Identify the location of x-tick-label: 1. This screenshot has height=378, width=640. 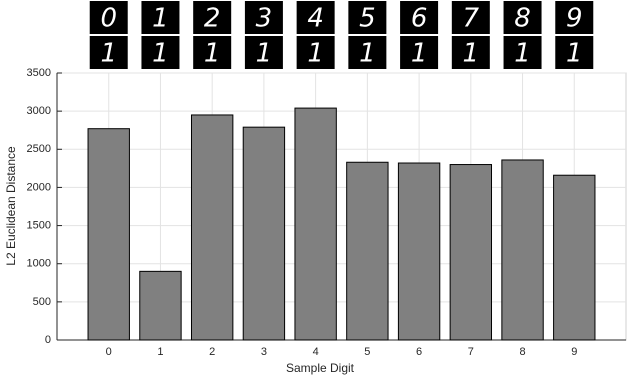
(160, 352).